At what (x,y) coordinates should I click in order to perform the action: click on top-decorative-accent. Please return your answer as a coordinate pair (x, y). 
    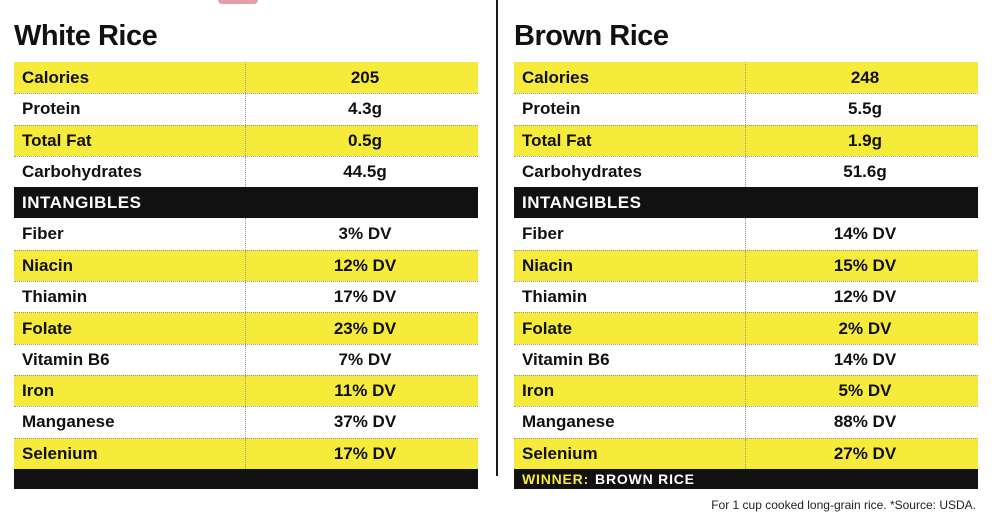
    Looking at the image, I should click on (238, 2).